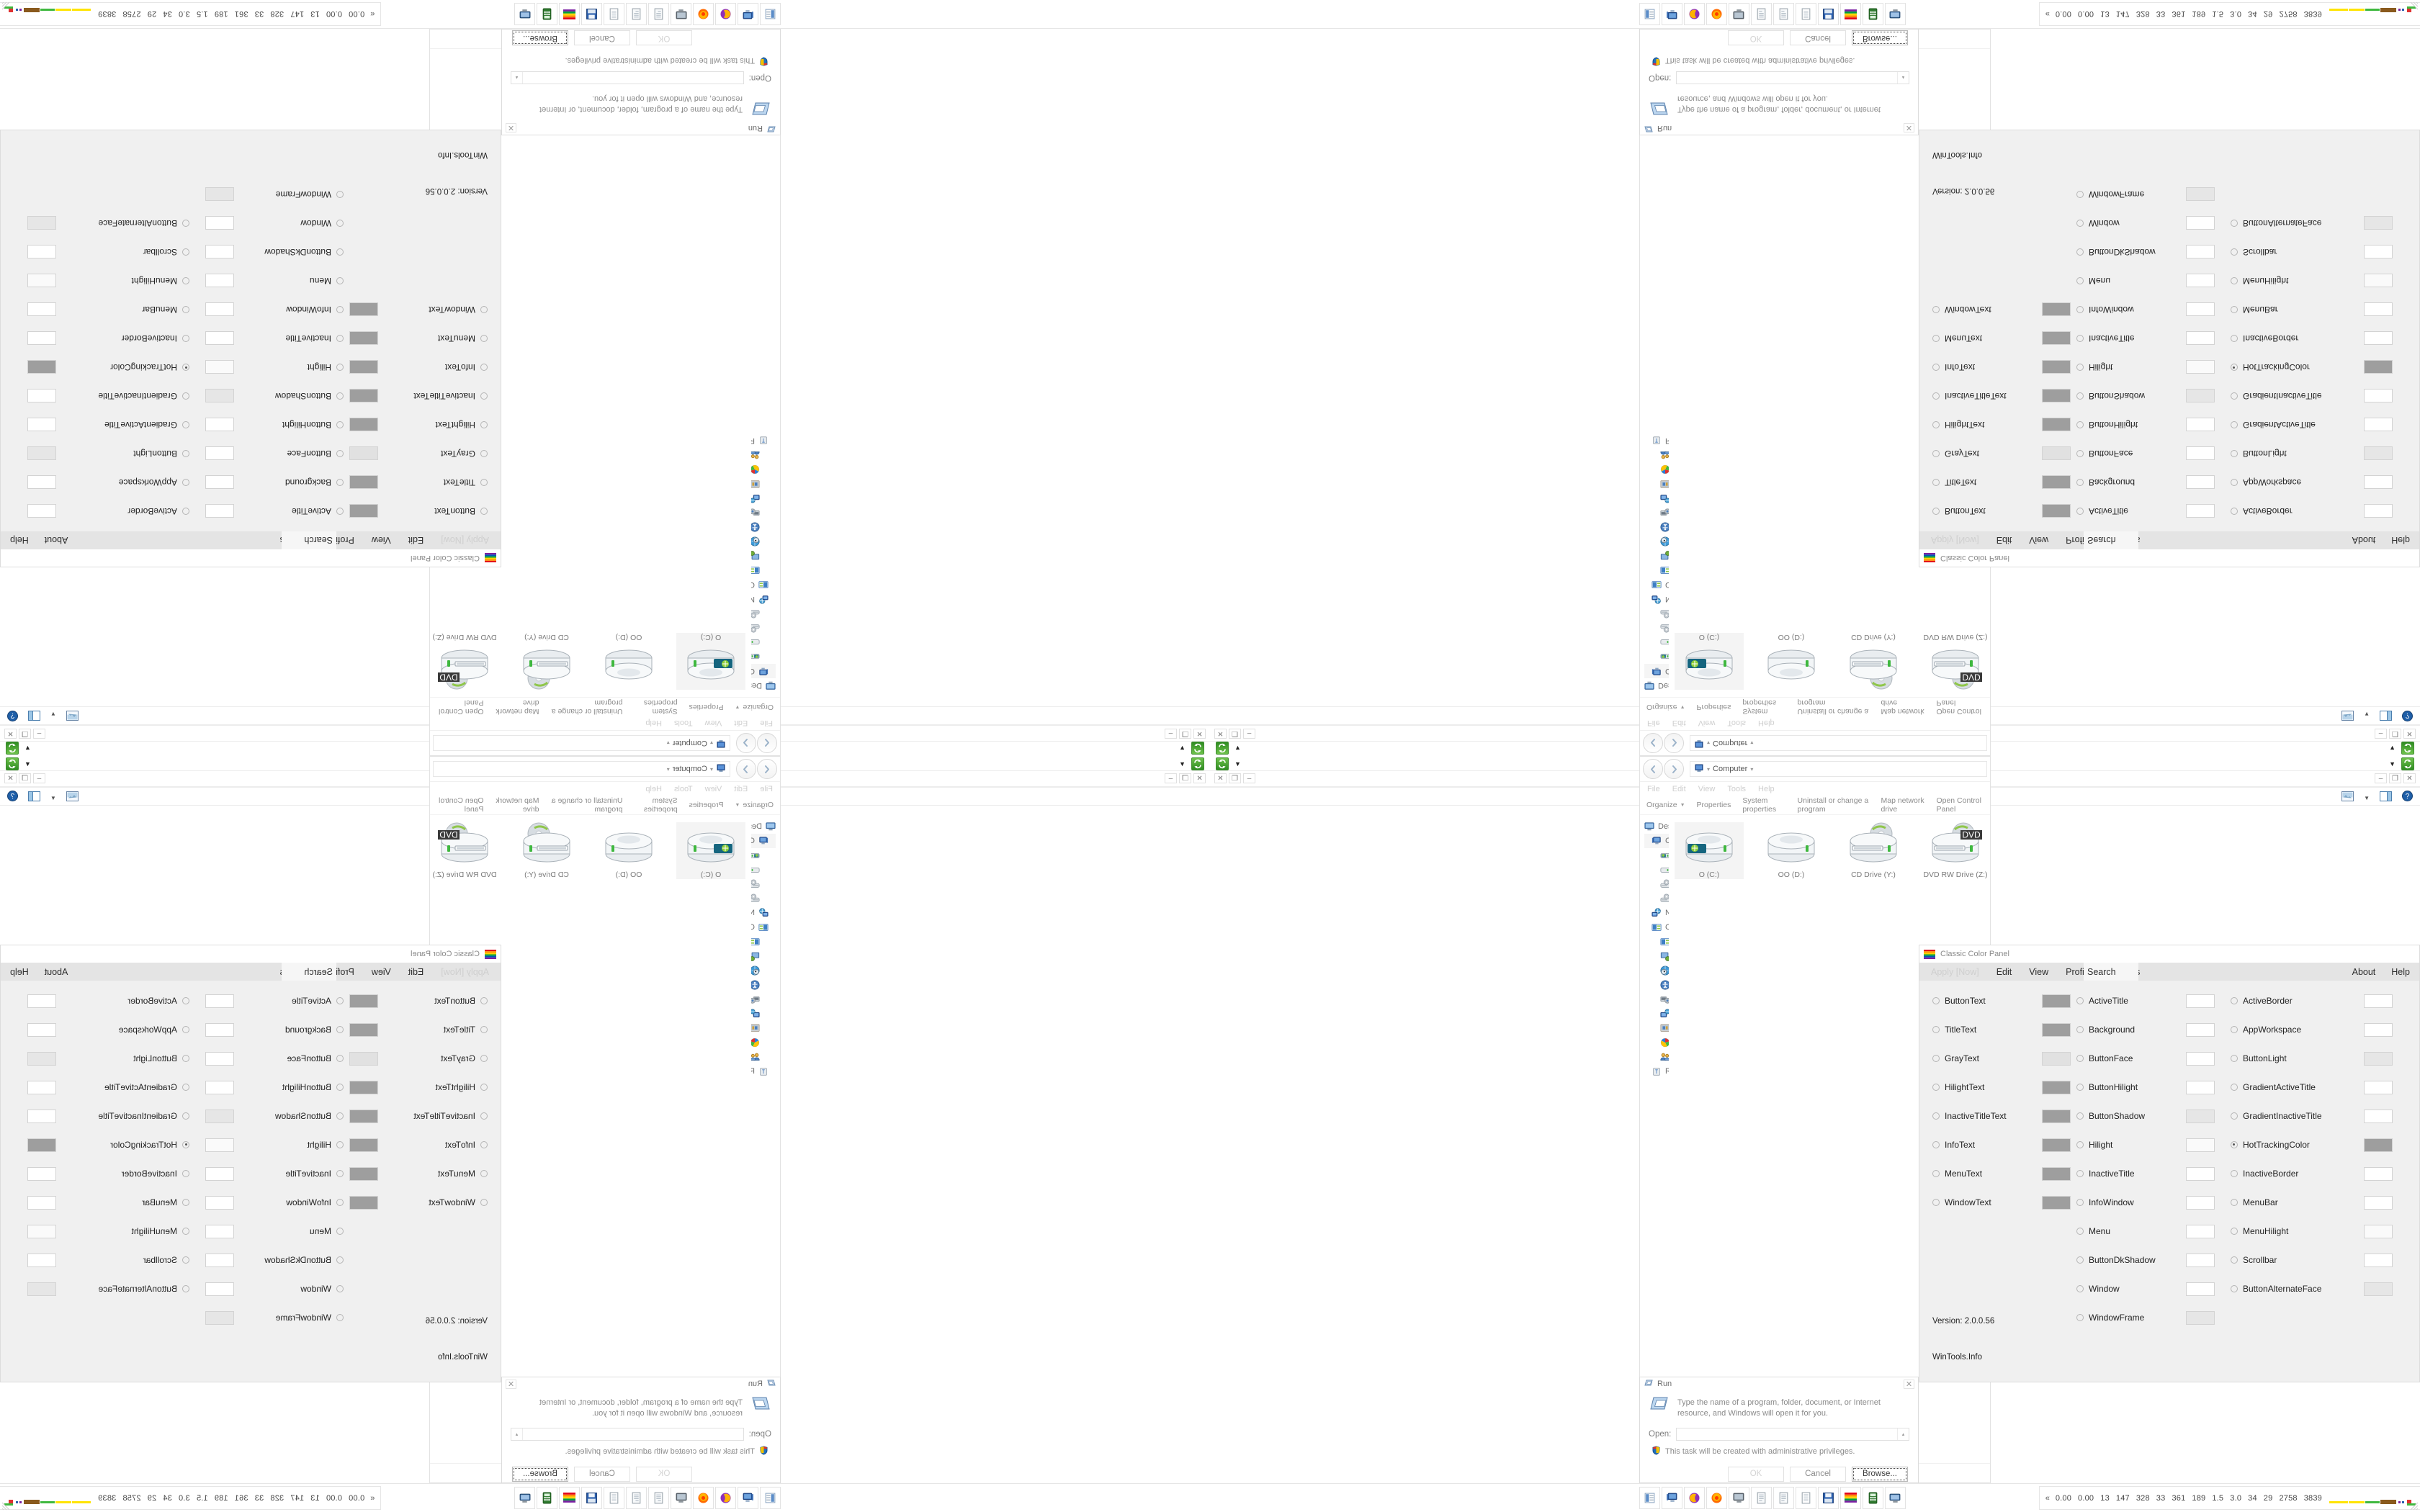 This screenshot has height=1512, width=2420. What do you see at coordinates (106, 1087) in the screenshot?
I see `color-entry-row: GradientActiveTitle` at bounding box center [106, 1087].